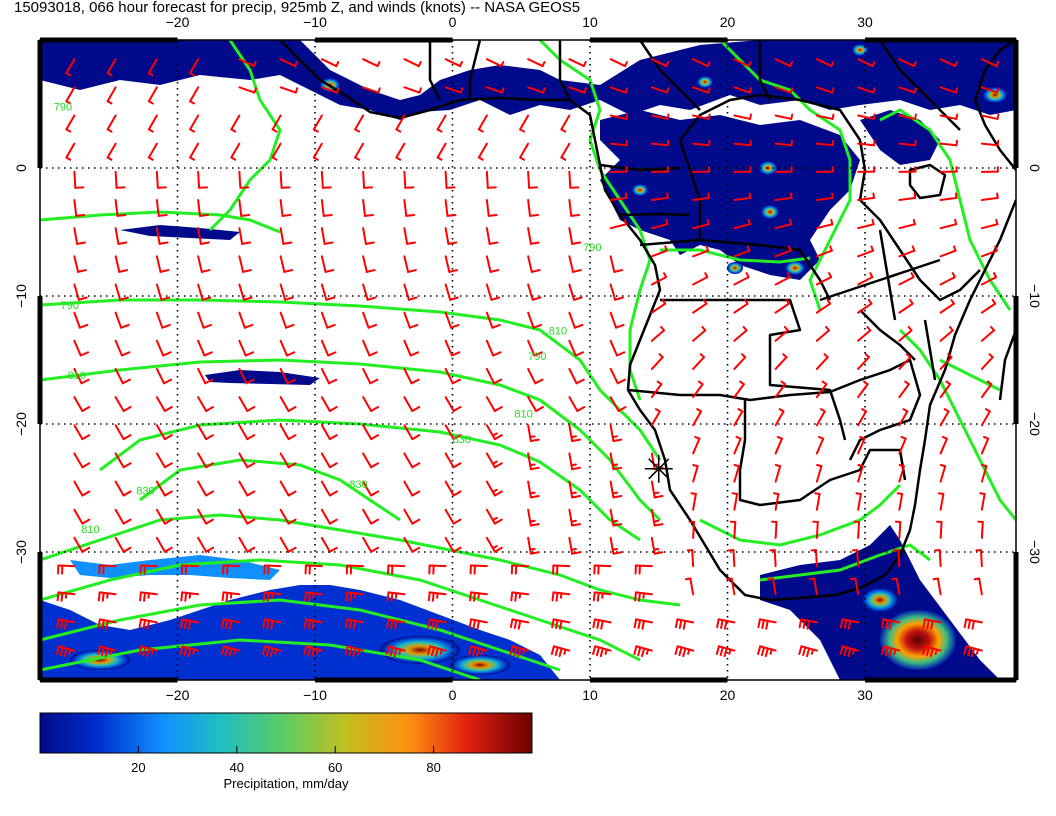 The width and height of the screenshot is (1056, 816). Describe the element at coordinates (453, 22) in the screenshot. I see `top-lon-label: 0` at that location.